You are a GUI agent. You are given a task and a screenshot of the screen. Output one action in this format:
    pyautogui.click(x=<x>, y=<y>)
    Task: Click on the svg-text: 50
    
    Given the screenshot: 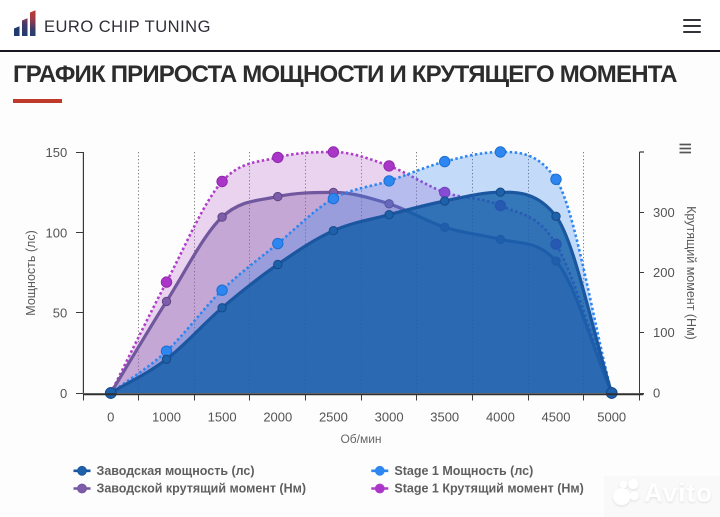 What is the action you would take?
    pyautogui.click(x=60, y=313)
    